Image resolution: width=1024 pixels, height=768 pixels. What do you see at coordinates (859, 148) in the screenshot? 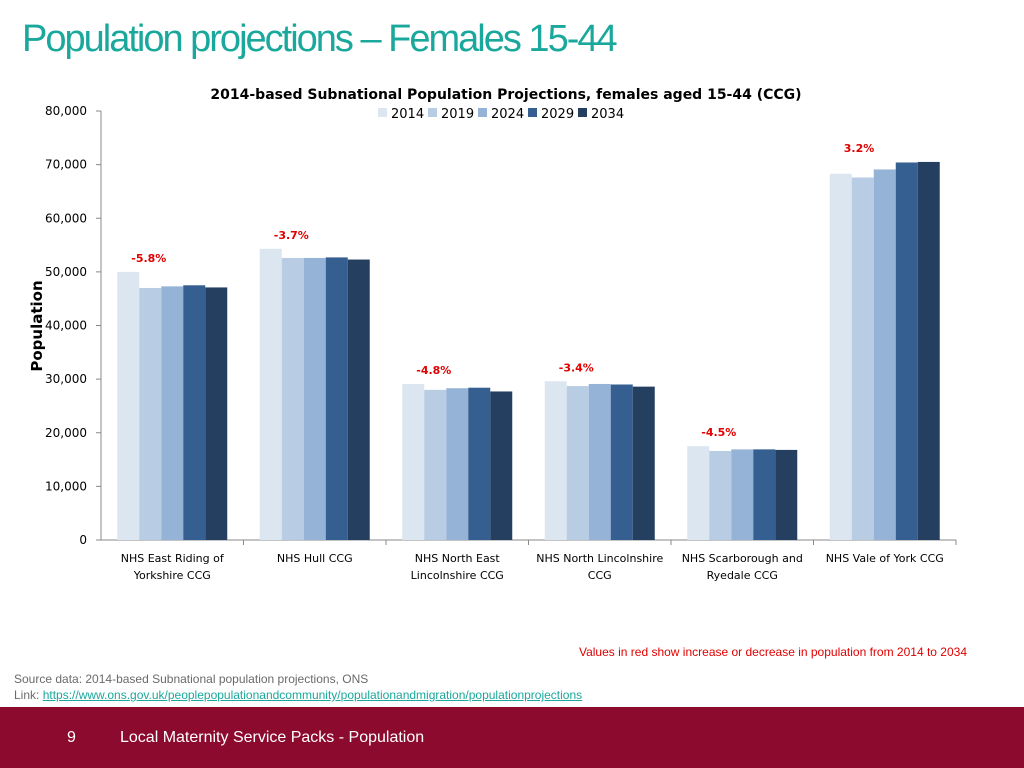
I see `change-label: 3.2%` at bounding box center [859, 148].